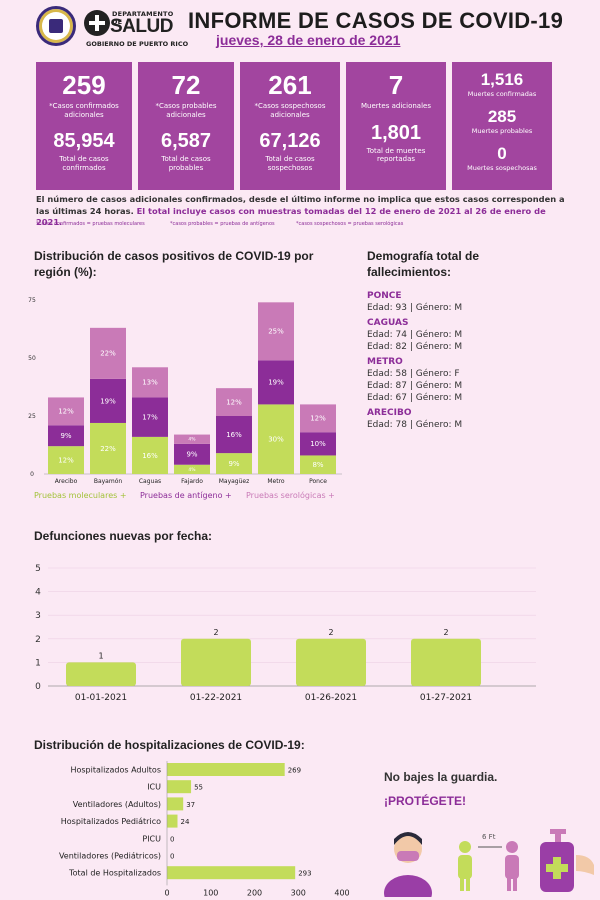 This screenshot has height=900, width=600. Describe the element at coordinates (502, 79) in the screenshot. I see `deaths-confirmed-number: 1,516` at that location.